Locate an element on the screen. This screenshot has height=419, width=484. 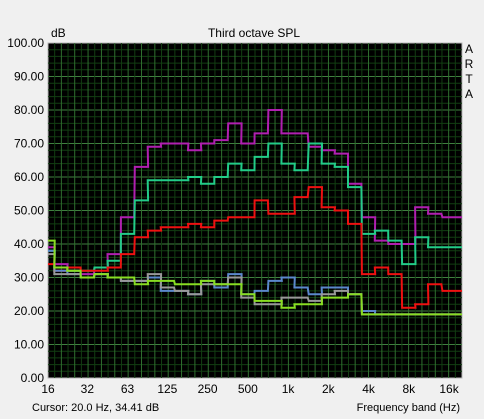
side-label-letter: T is located at coordinates (469, 79).